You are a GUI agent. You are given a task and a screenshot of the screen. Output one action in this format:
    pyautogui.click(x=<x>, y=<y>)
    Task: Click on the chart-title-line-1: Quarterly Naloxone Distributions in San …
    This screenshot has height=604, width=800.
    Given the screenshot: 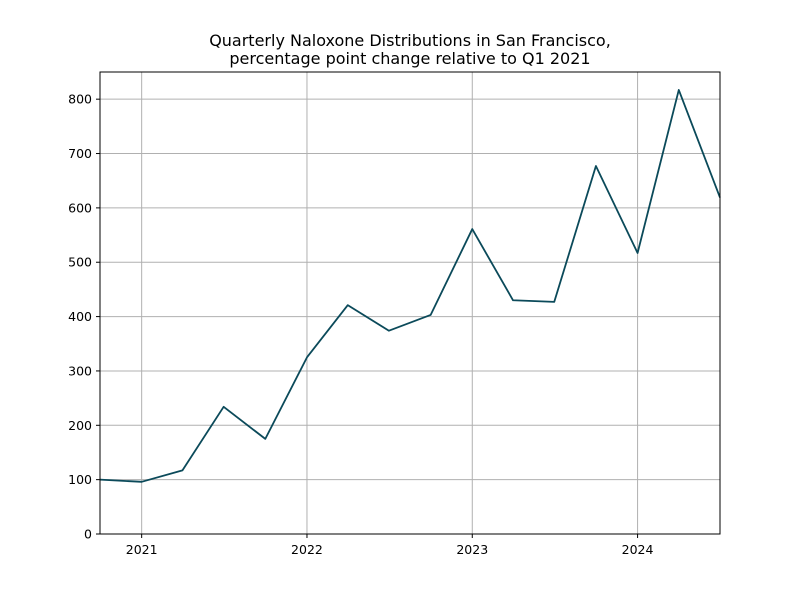 What is the action you would take?
    pyautogui.click(x=410, y=40)
    